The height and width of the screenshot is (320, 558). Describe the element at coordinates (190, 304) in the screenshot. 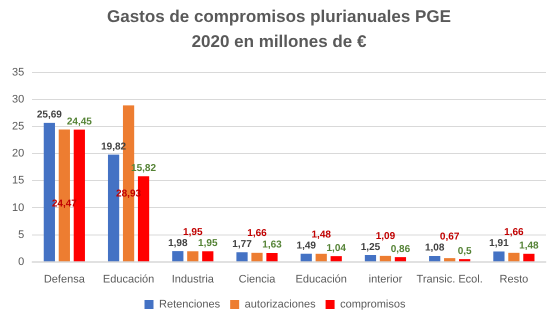

I see `legend-label: Retenciones` at that location.